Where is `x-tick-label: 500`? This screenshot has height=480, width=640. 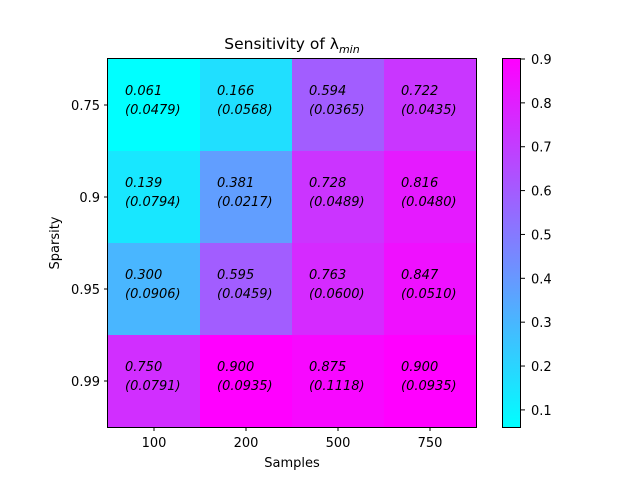
x-tick-label: 500 is located at coordinates (338, 443).